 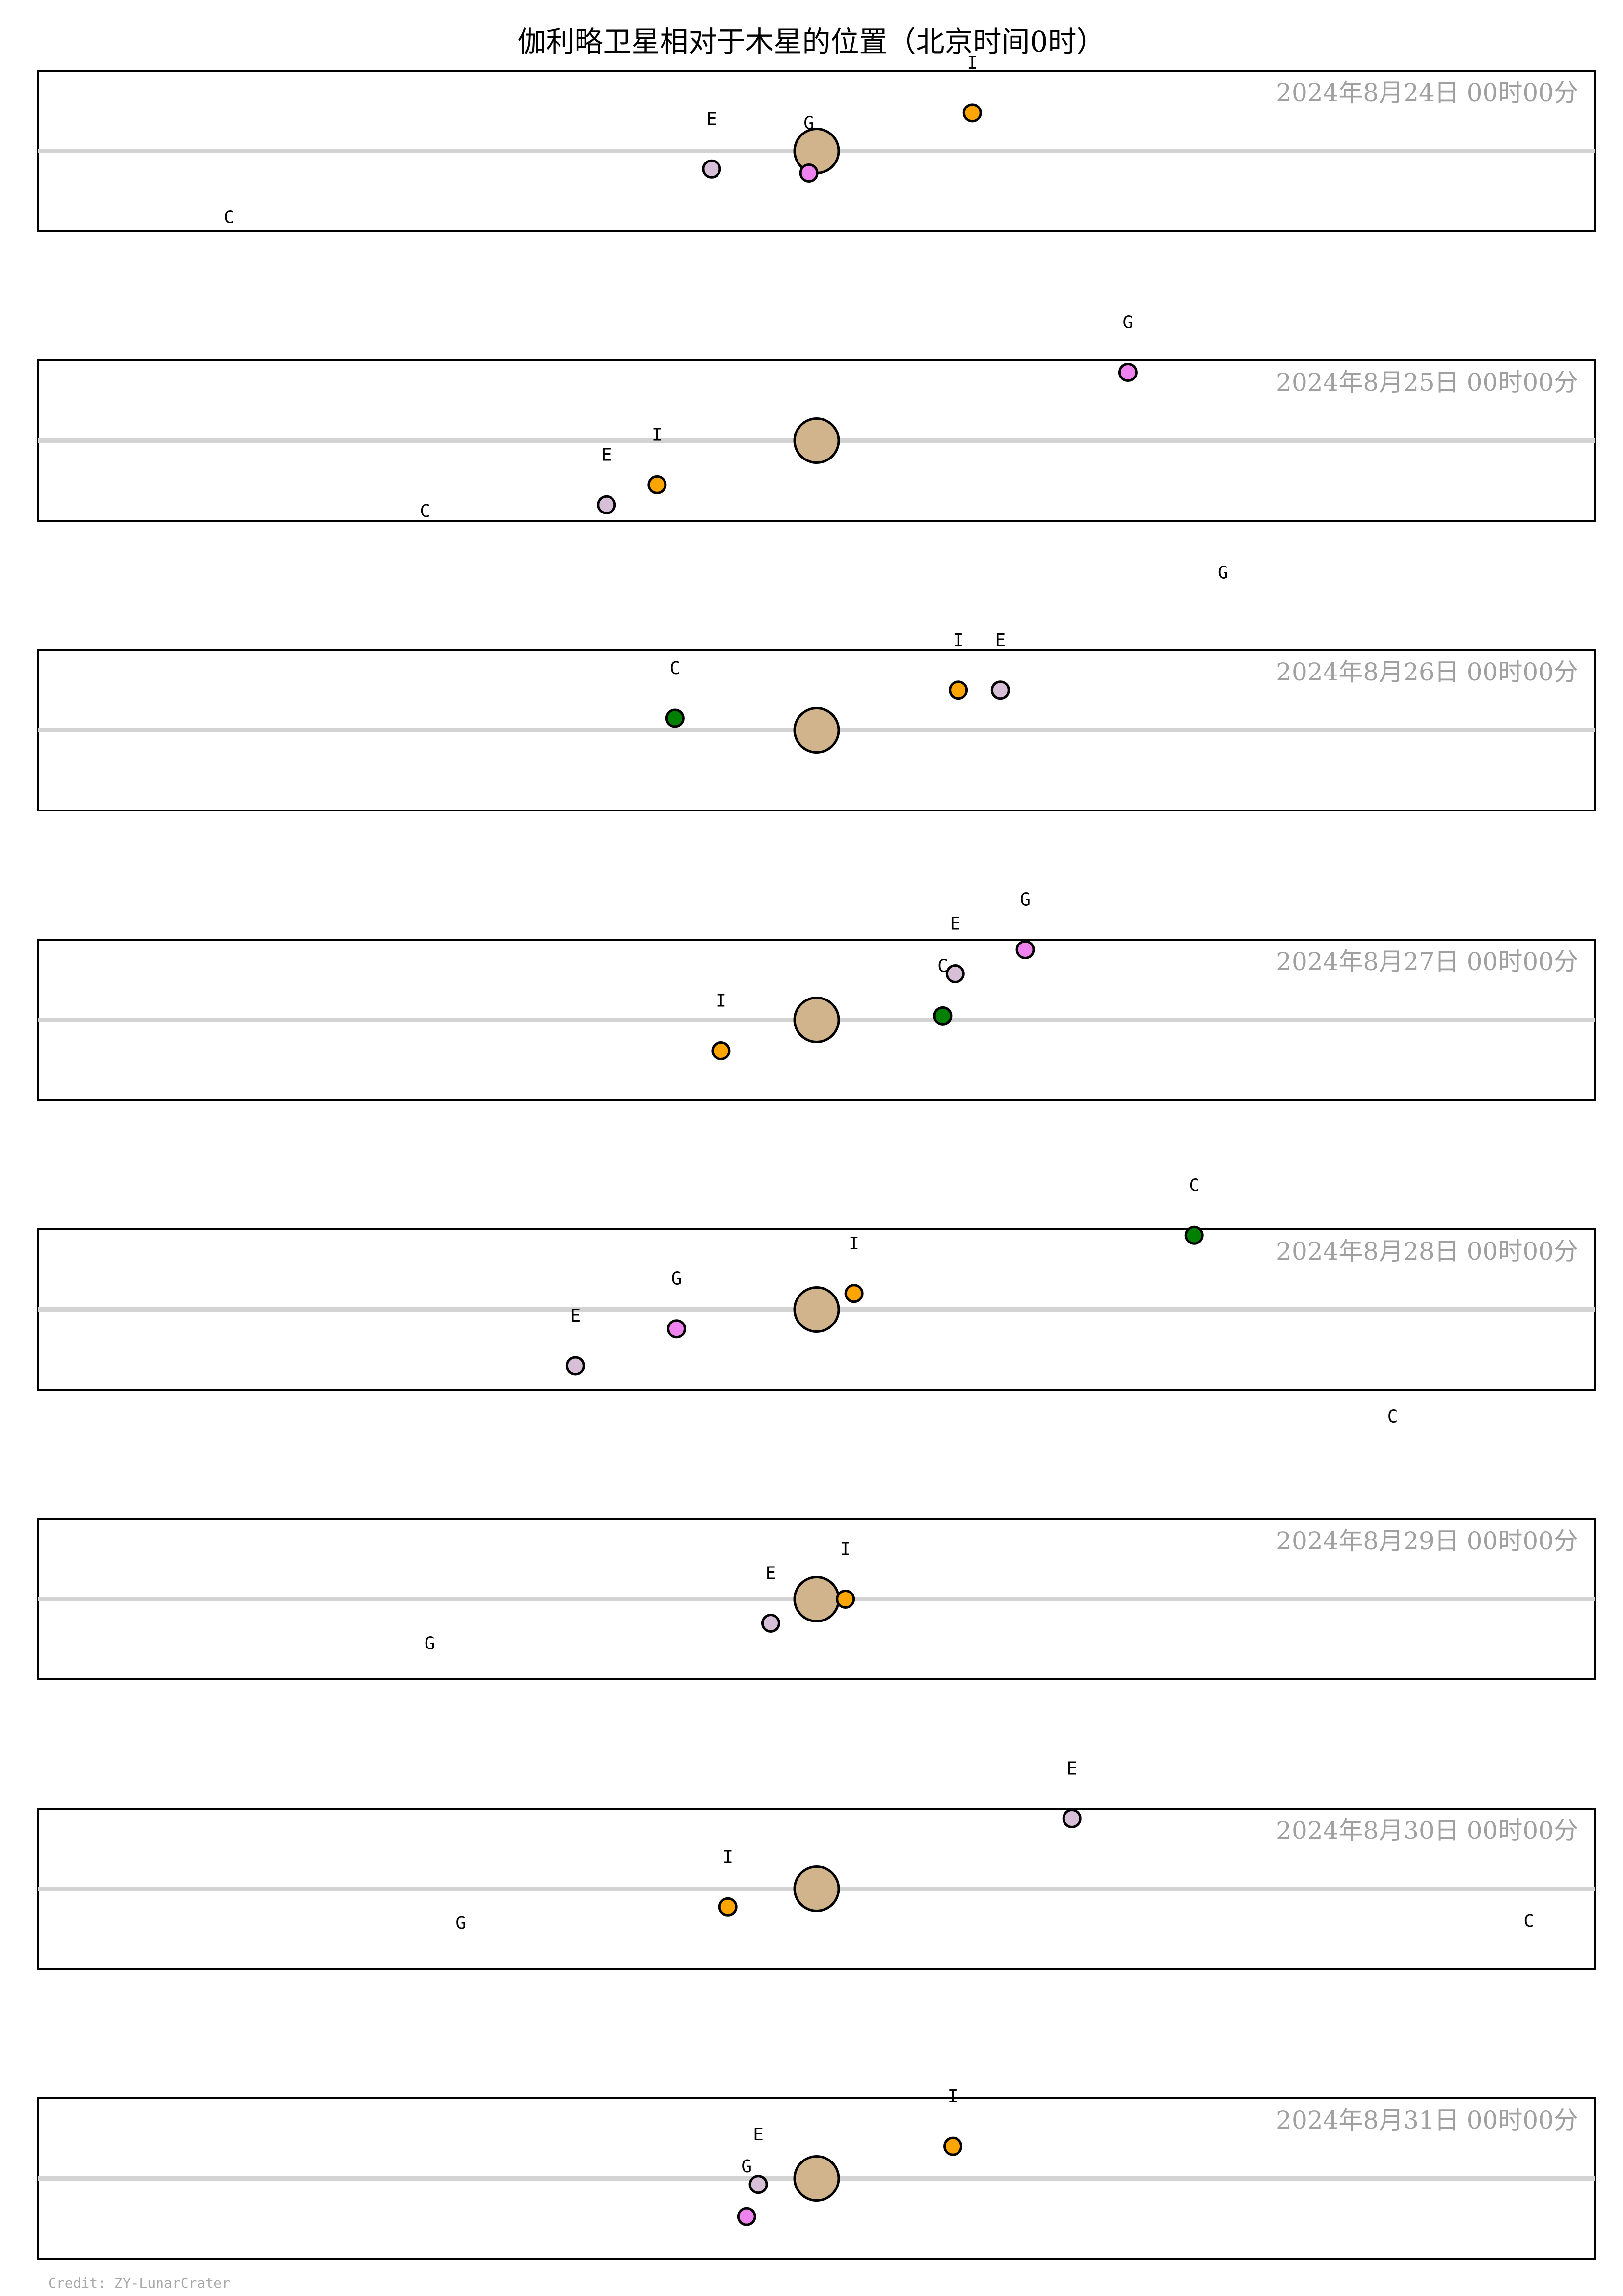 What do you see at coordinates (1427, 1541) in the screenshot?
I see `date-label: 2024年8月29日 00时00分` at bounding box center [1427, 1541].